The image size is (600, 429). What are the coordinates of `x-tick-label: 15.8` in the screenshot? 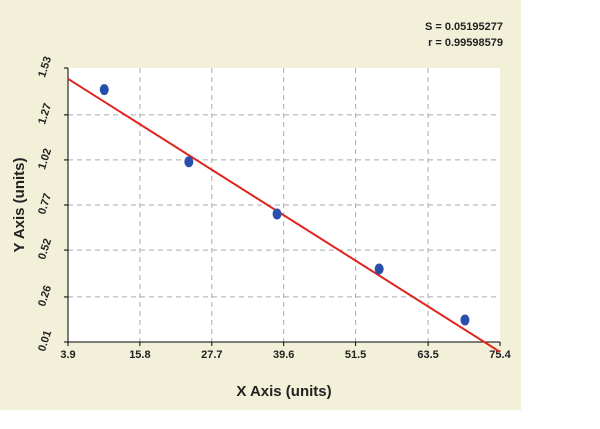 It's located at (139, 355).